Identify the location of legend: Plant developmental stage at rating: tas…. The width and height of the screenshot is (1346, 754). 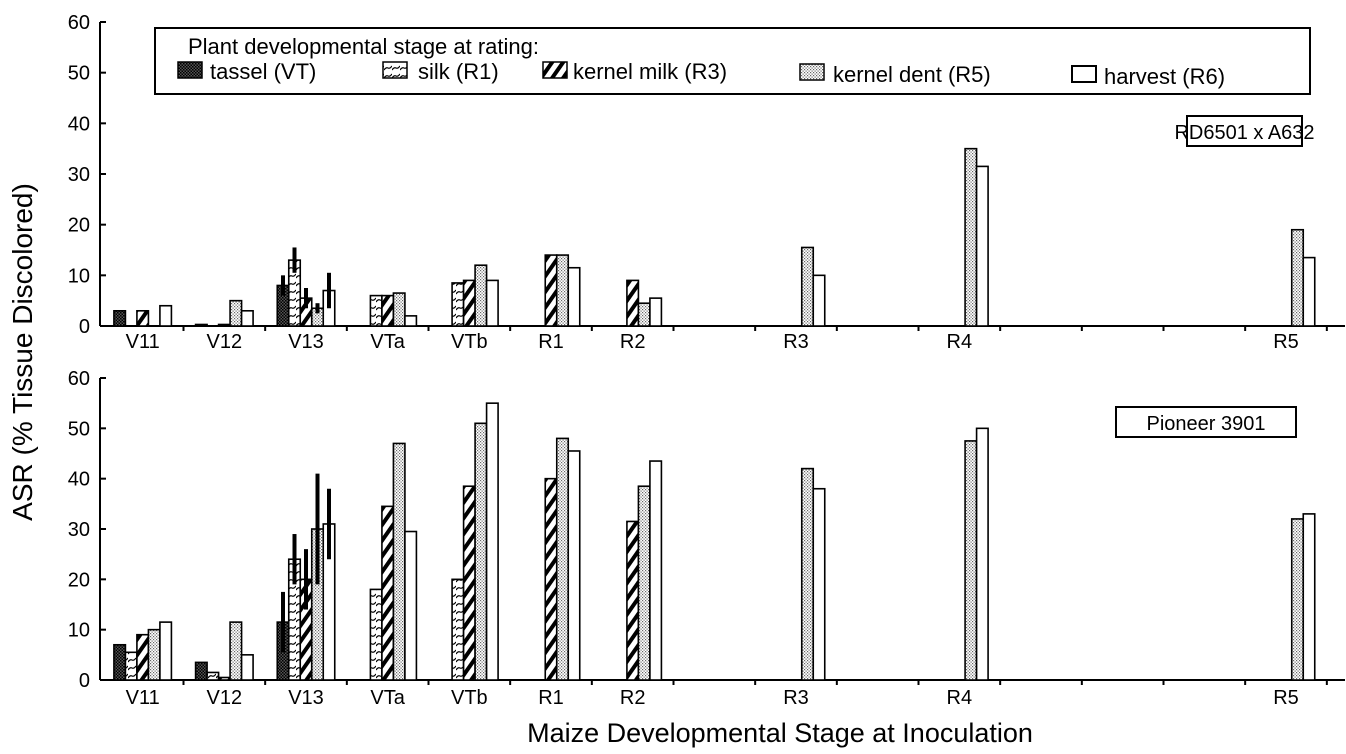
(732, 61).